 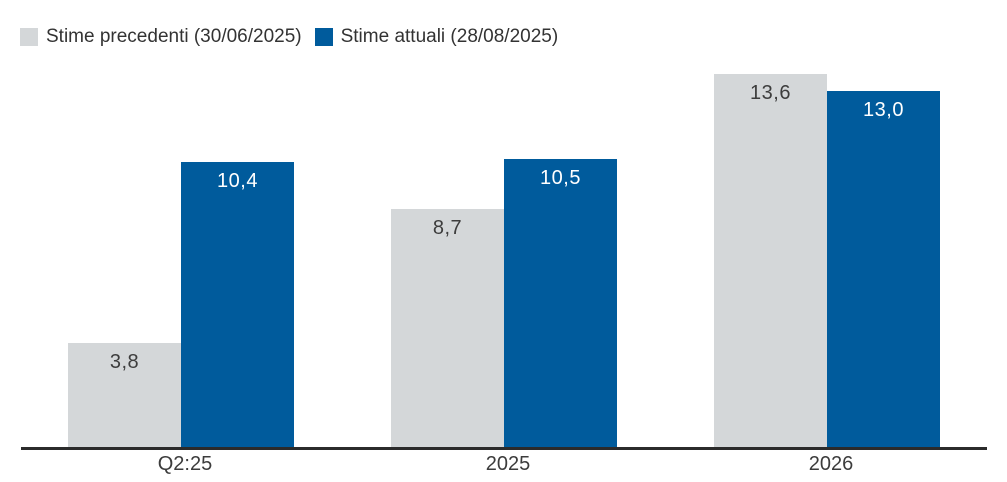 I want to click on x-axis-label-2025: 2025, so click(x=508, y=464).